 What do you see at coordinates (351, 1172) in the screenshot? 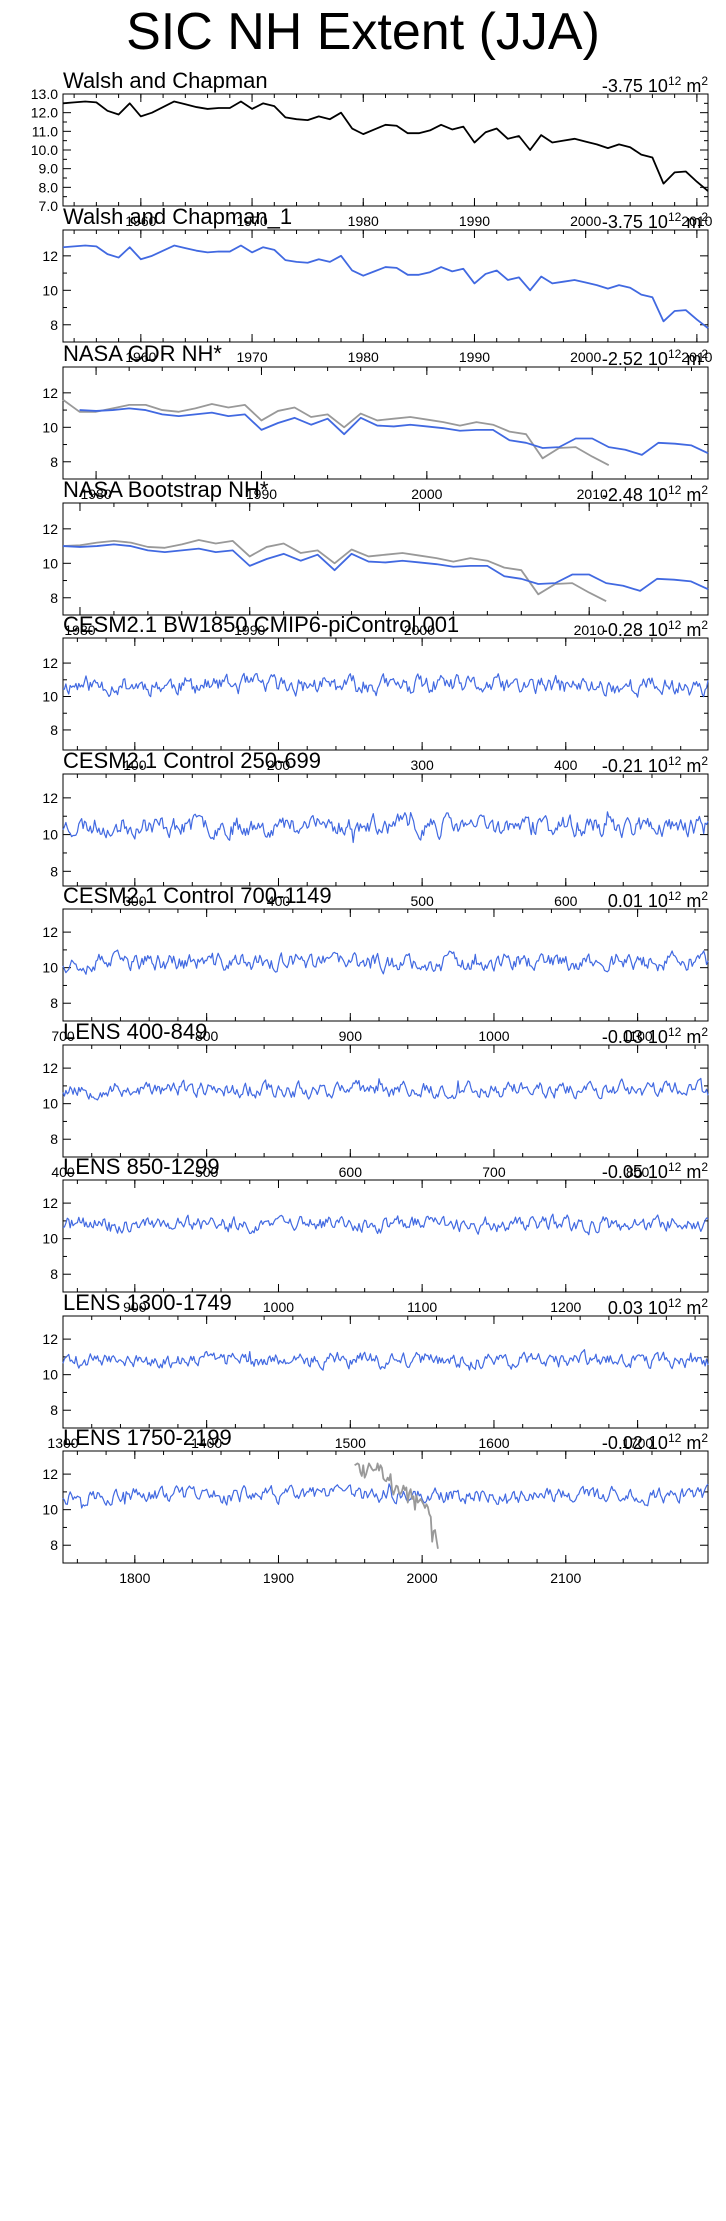
I see `x-tick-label: 600` at bounding box center [351, 1172].